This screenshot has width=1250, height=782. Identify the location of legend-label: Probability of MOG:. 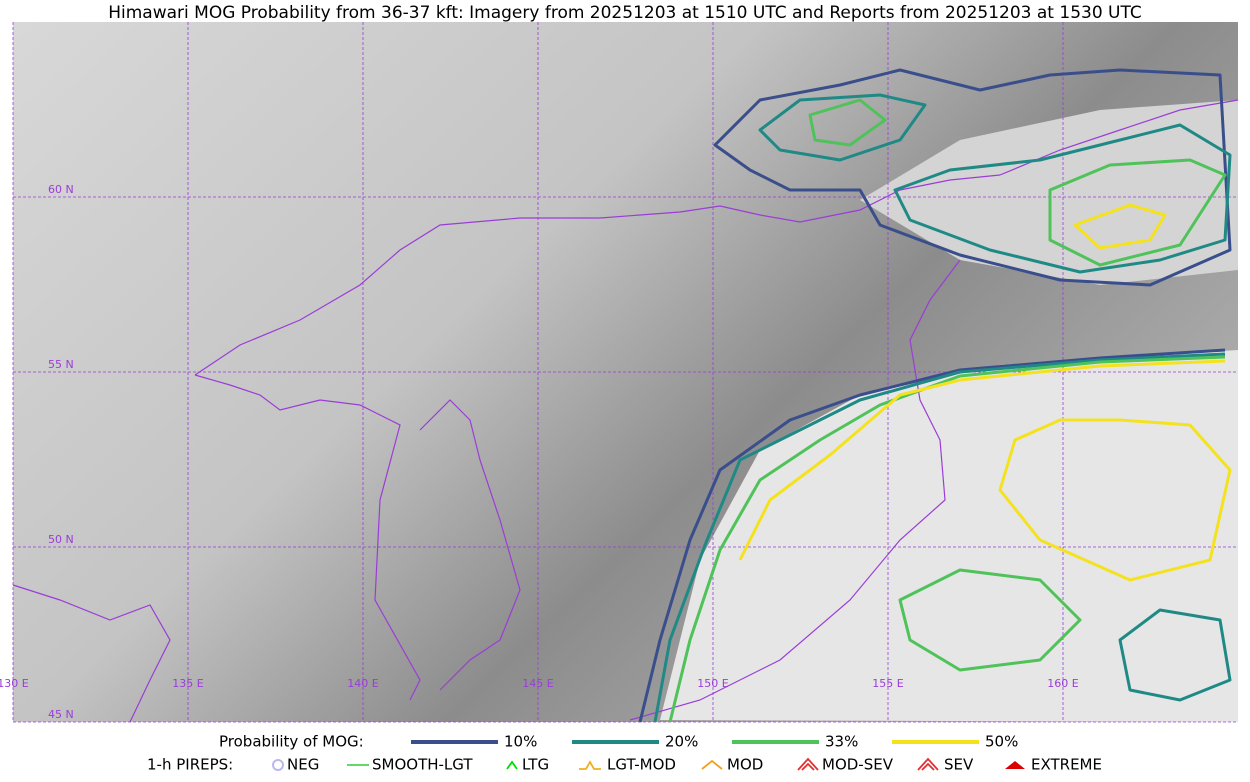
(291, 742).